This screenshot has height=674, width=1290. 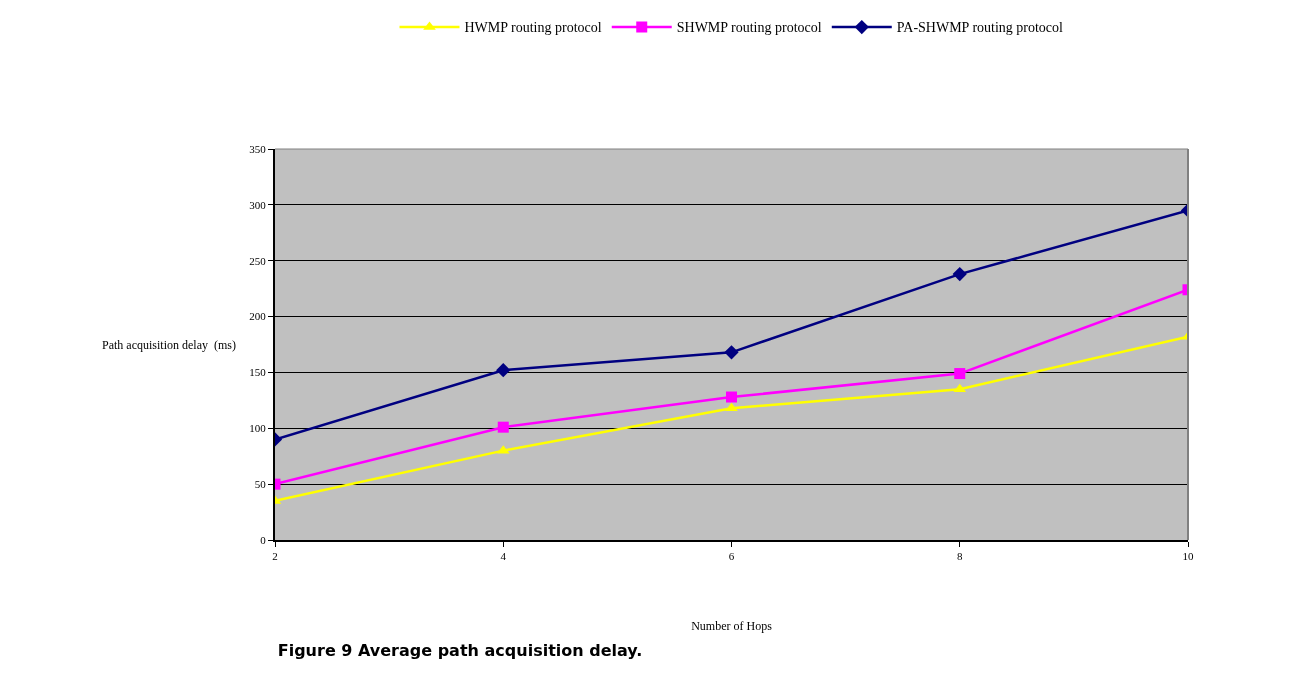 I want to click on text: Figure 9 Average path acquisition delay., so click(x=460, y=651).